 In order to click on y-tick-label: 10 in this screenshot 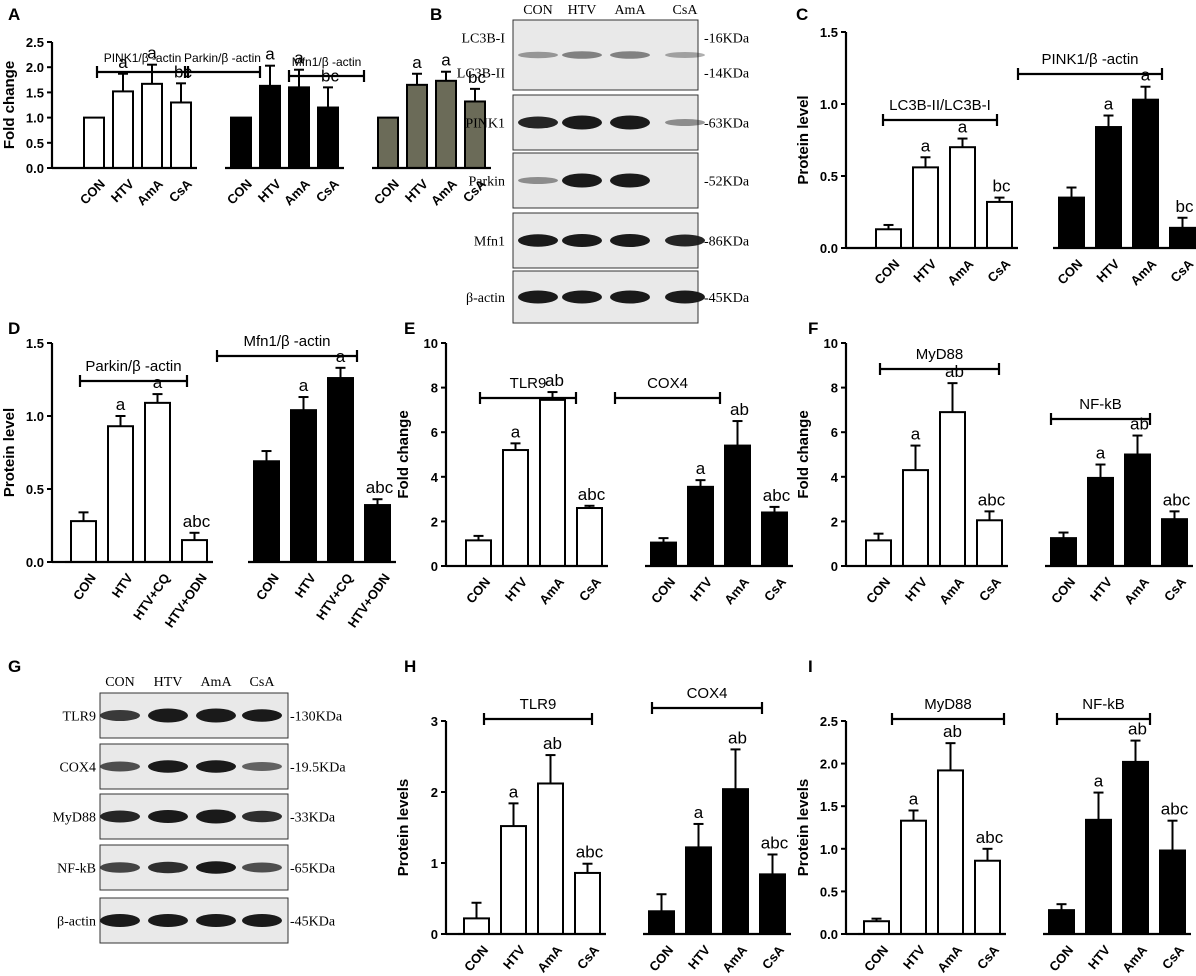, I will do `click(831, 343)`.